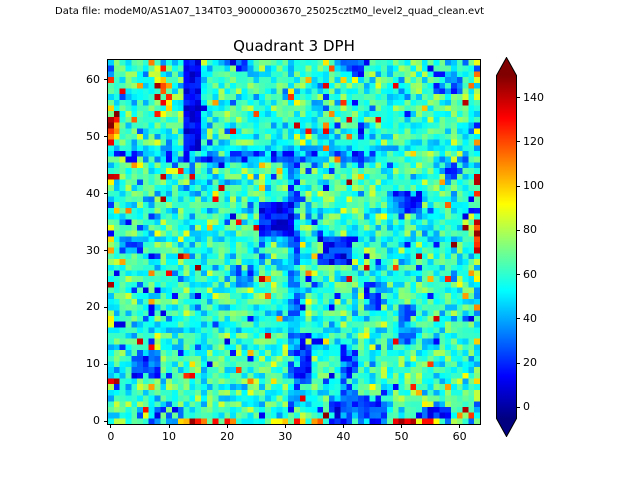  What do you see at coordinates (526, 407) in the screenshot?
I see `colorbar-tick-label: 0` at bounding box center [526, 407].